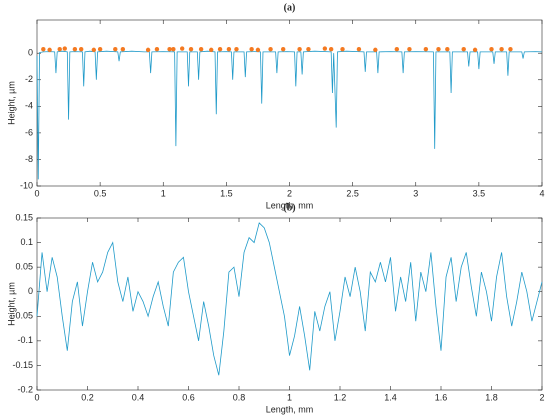 This screenshot has width=550, height=419. What do you see at coordinates (22, 316) in the screenshot?
I see `y-tick-label: -0.05` at bounding box center [22, 316].